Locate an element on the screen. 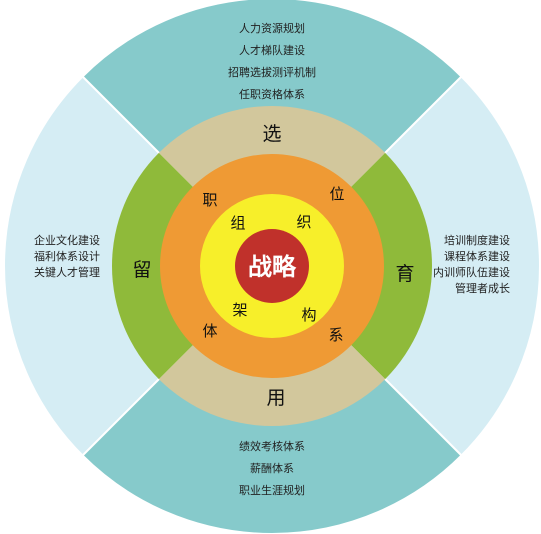 Image resolution: width=541 pixels, height=534 pixels. yellow-ring-char: 构 is located at coordinates (308, 315).